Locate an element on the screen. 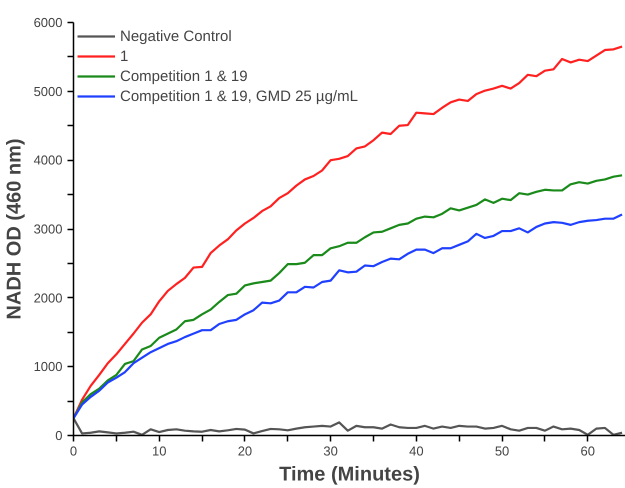  y-axis-title: NADH OD (460 nm) is located at coordinates (15, 229).